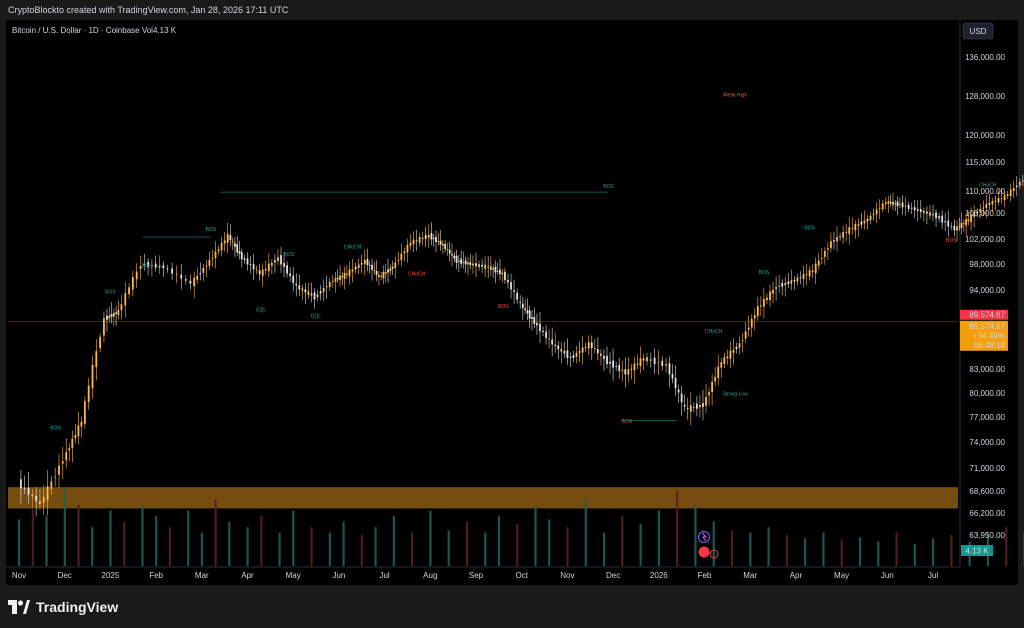 This screenshot has height=628, width=1024. What do you see at coordinates (987, 393) in the screenshot?
I see `y-tick-label: 80,000.00` at bounding box center [987, 393].